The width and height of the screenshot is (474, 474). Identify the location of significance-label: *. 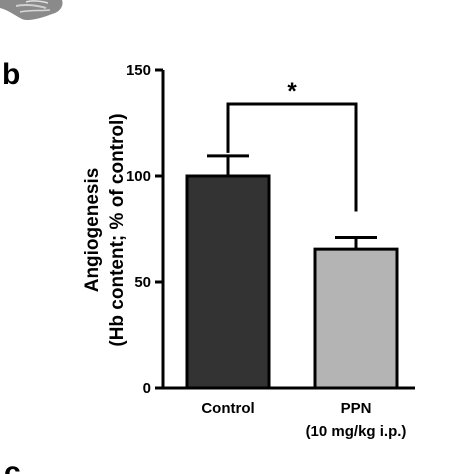
(292, 91).